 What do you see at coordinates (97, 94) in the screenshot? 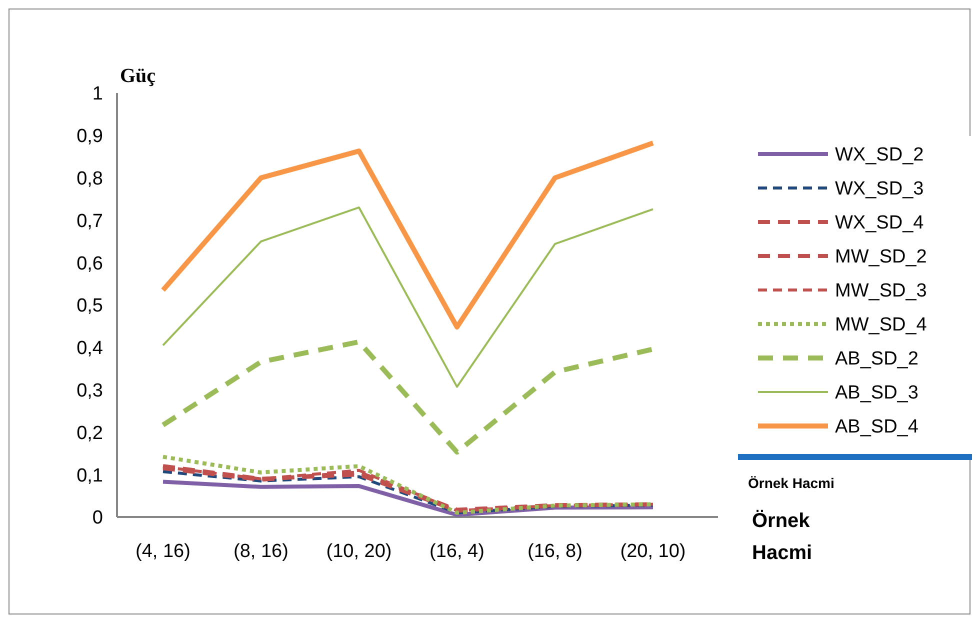
I see `y-tick-label: 1` at bounding box center [97, 94].